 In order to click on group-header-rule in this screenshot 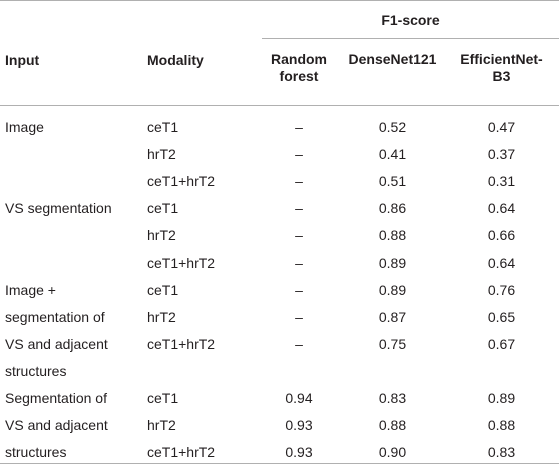, I will do `click(410, 38)`.